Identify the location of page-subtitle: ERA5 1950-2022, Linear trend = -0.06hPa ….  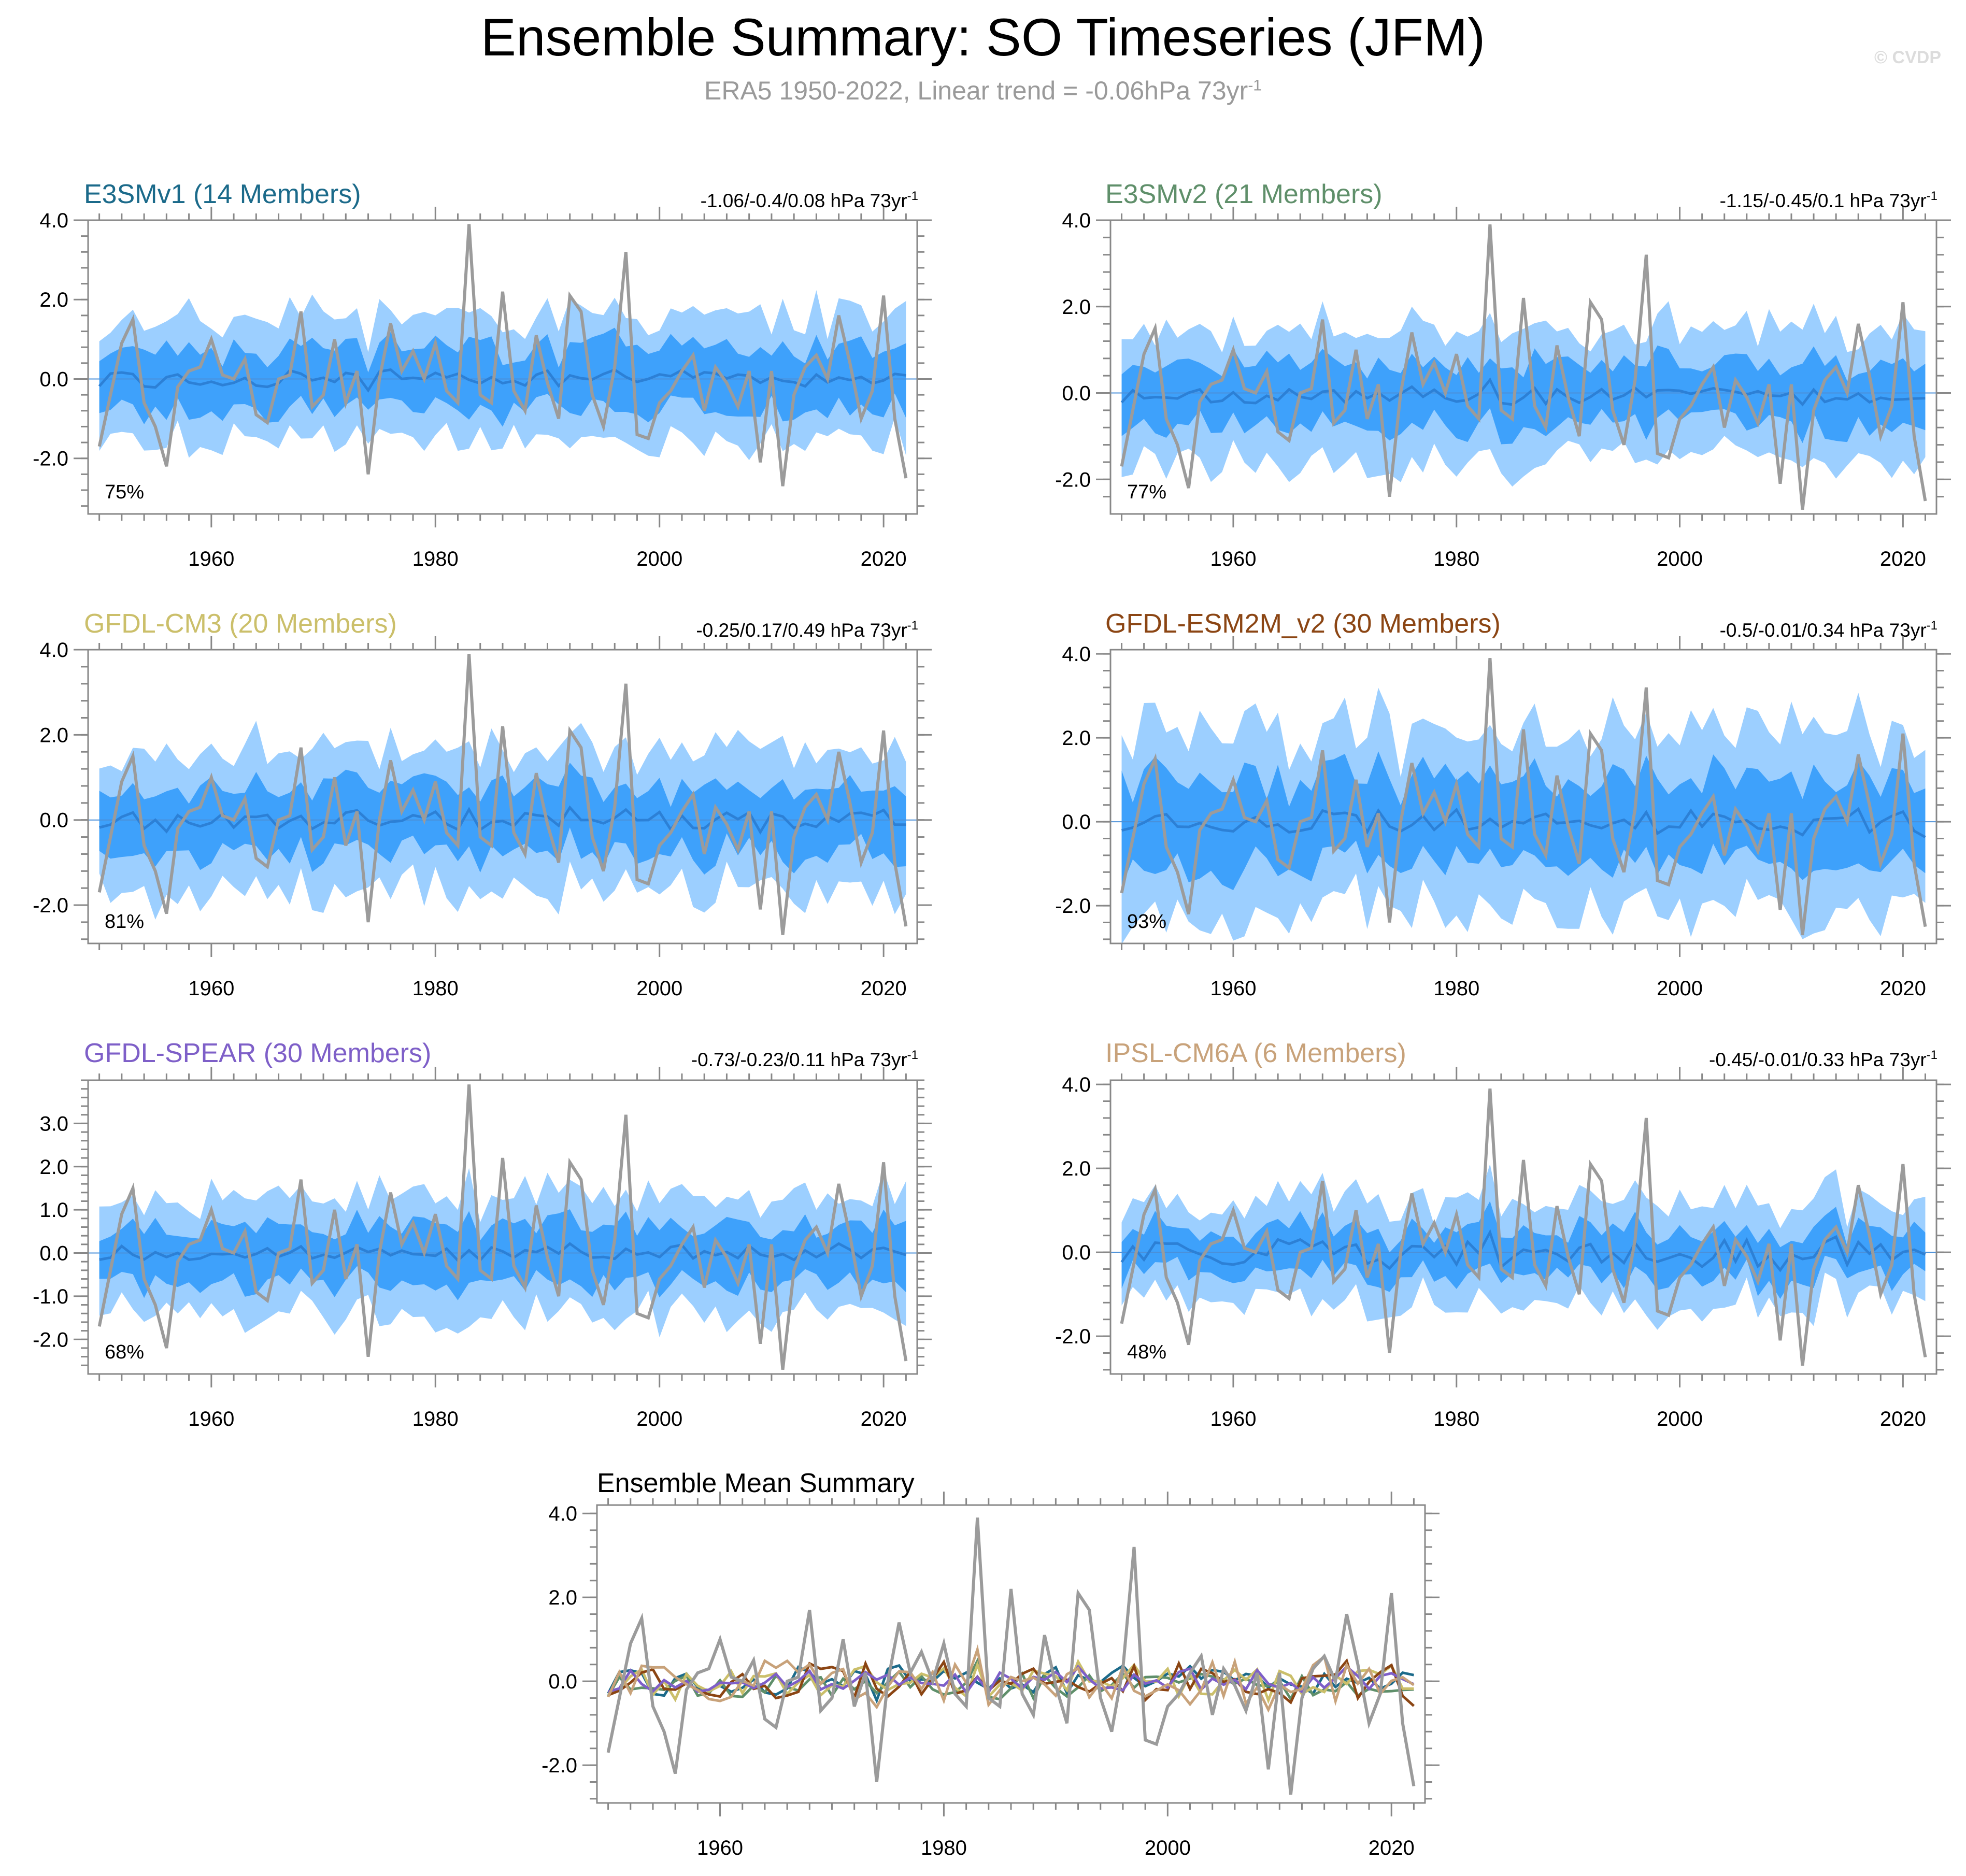
(983, 91).